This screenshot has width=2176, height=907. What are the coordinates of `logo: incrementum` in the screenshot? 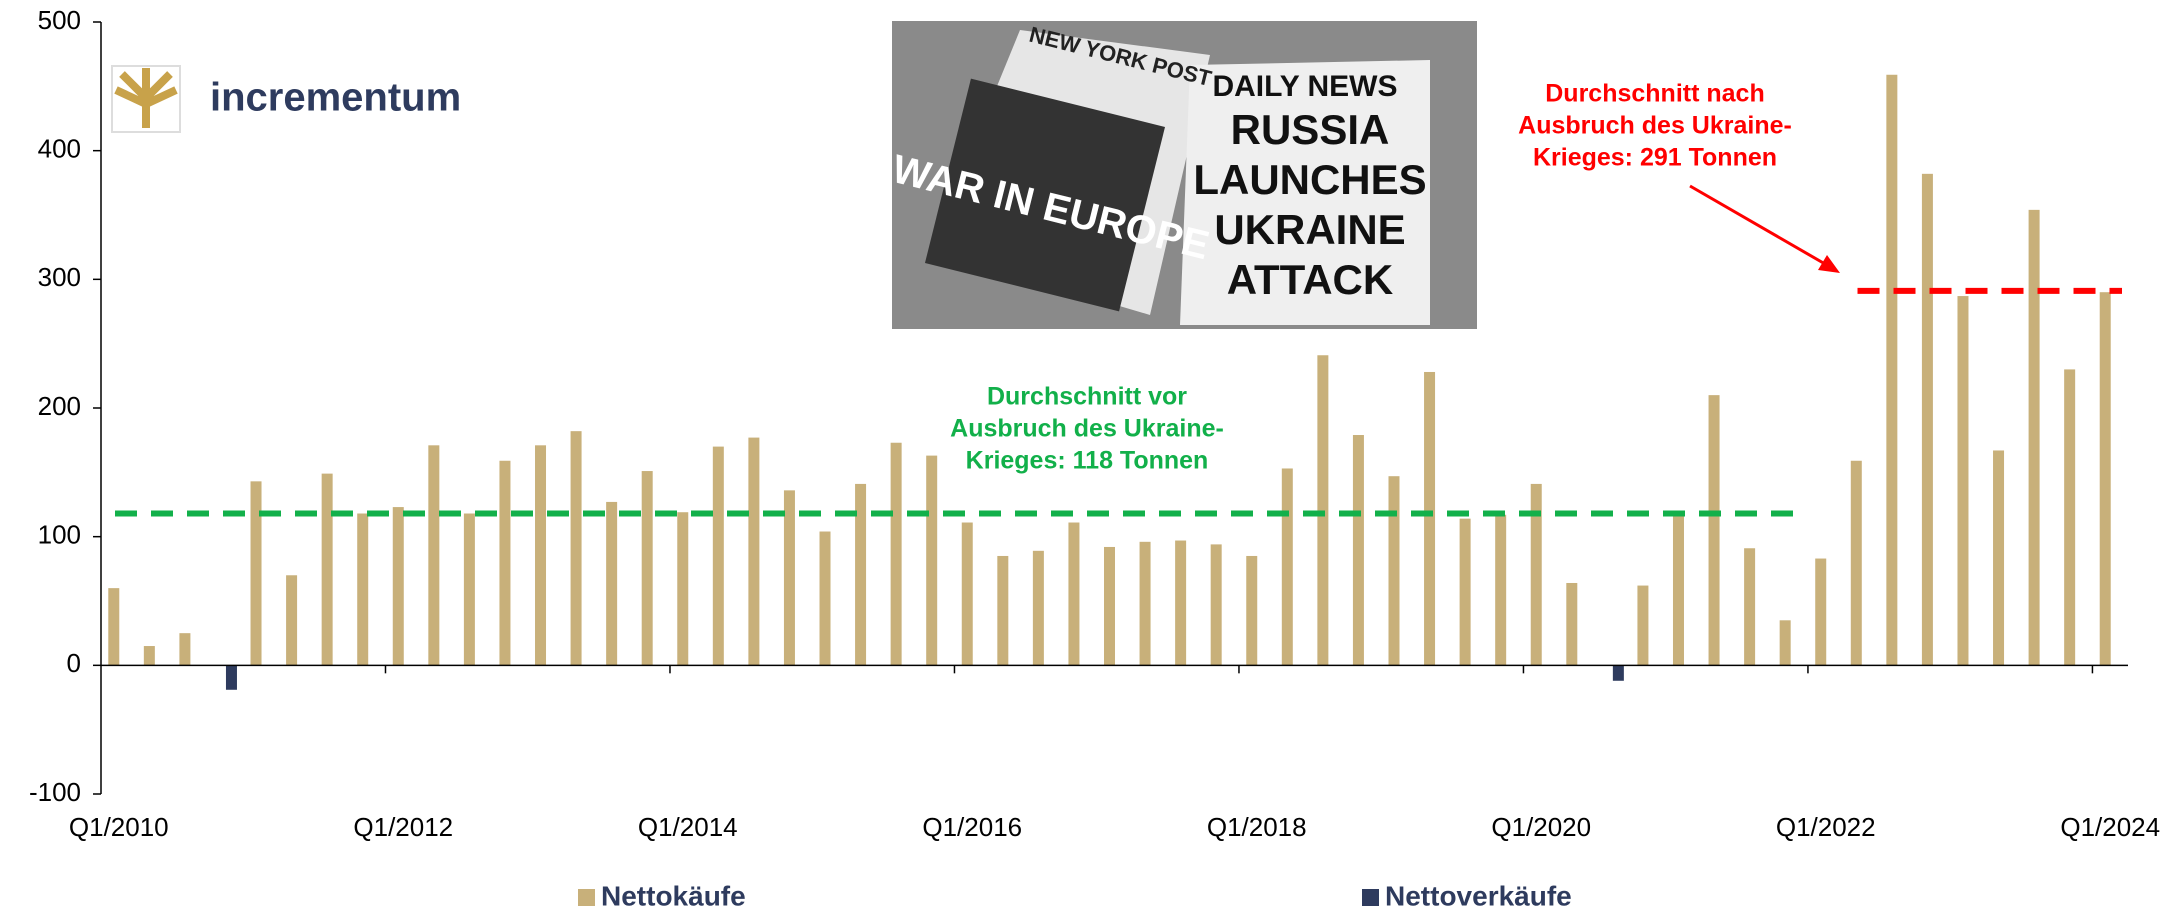 It's located at (286, 99).